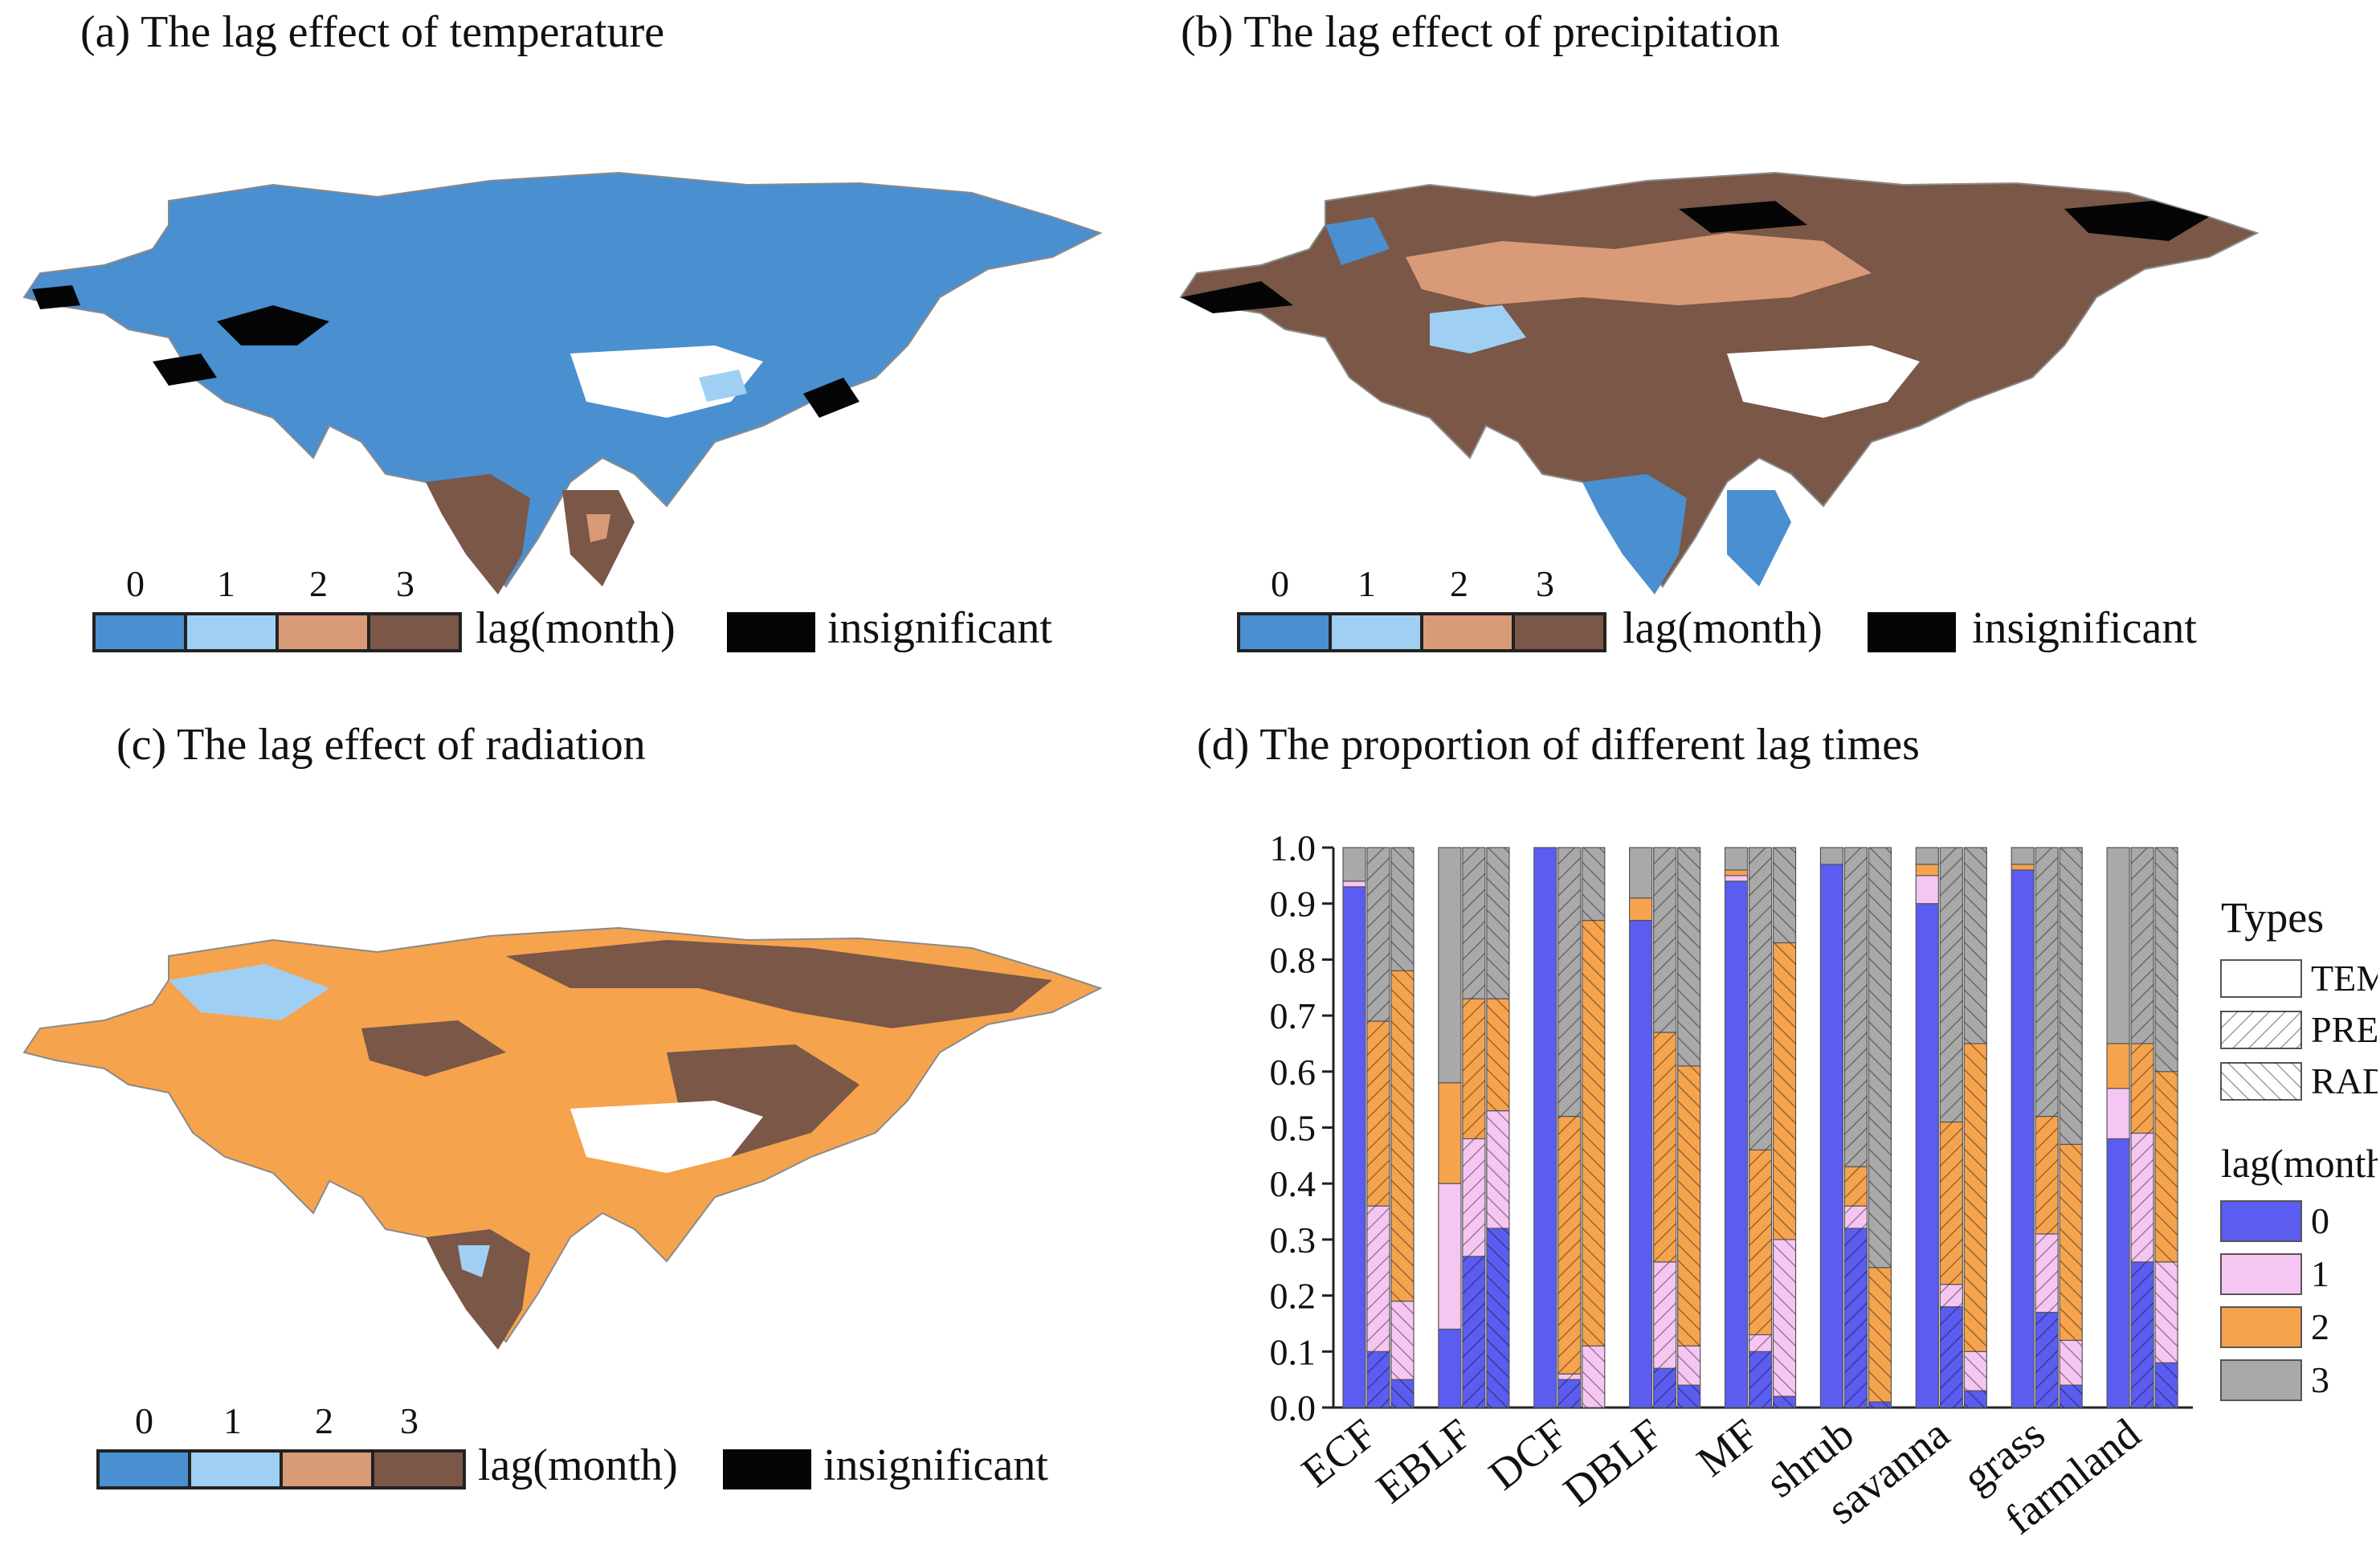 The height and width of the screenshot is (1565, 2380). Describe the element at coordinates (2142, 1334) in the screenshot. I see `bar-hatch-farmland-PRE-lag0` at that location.